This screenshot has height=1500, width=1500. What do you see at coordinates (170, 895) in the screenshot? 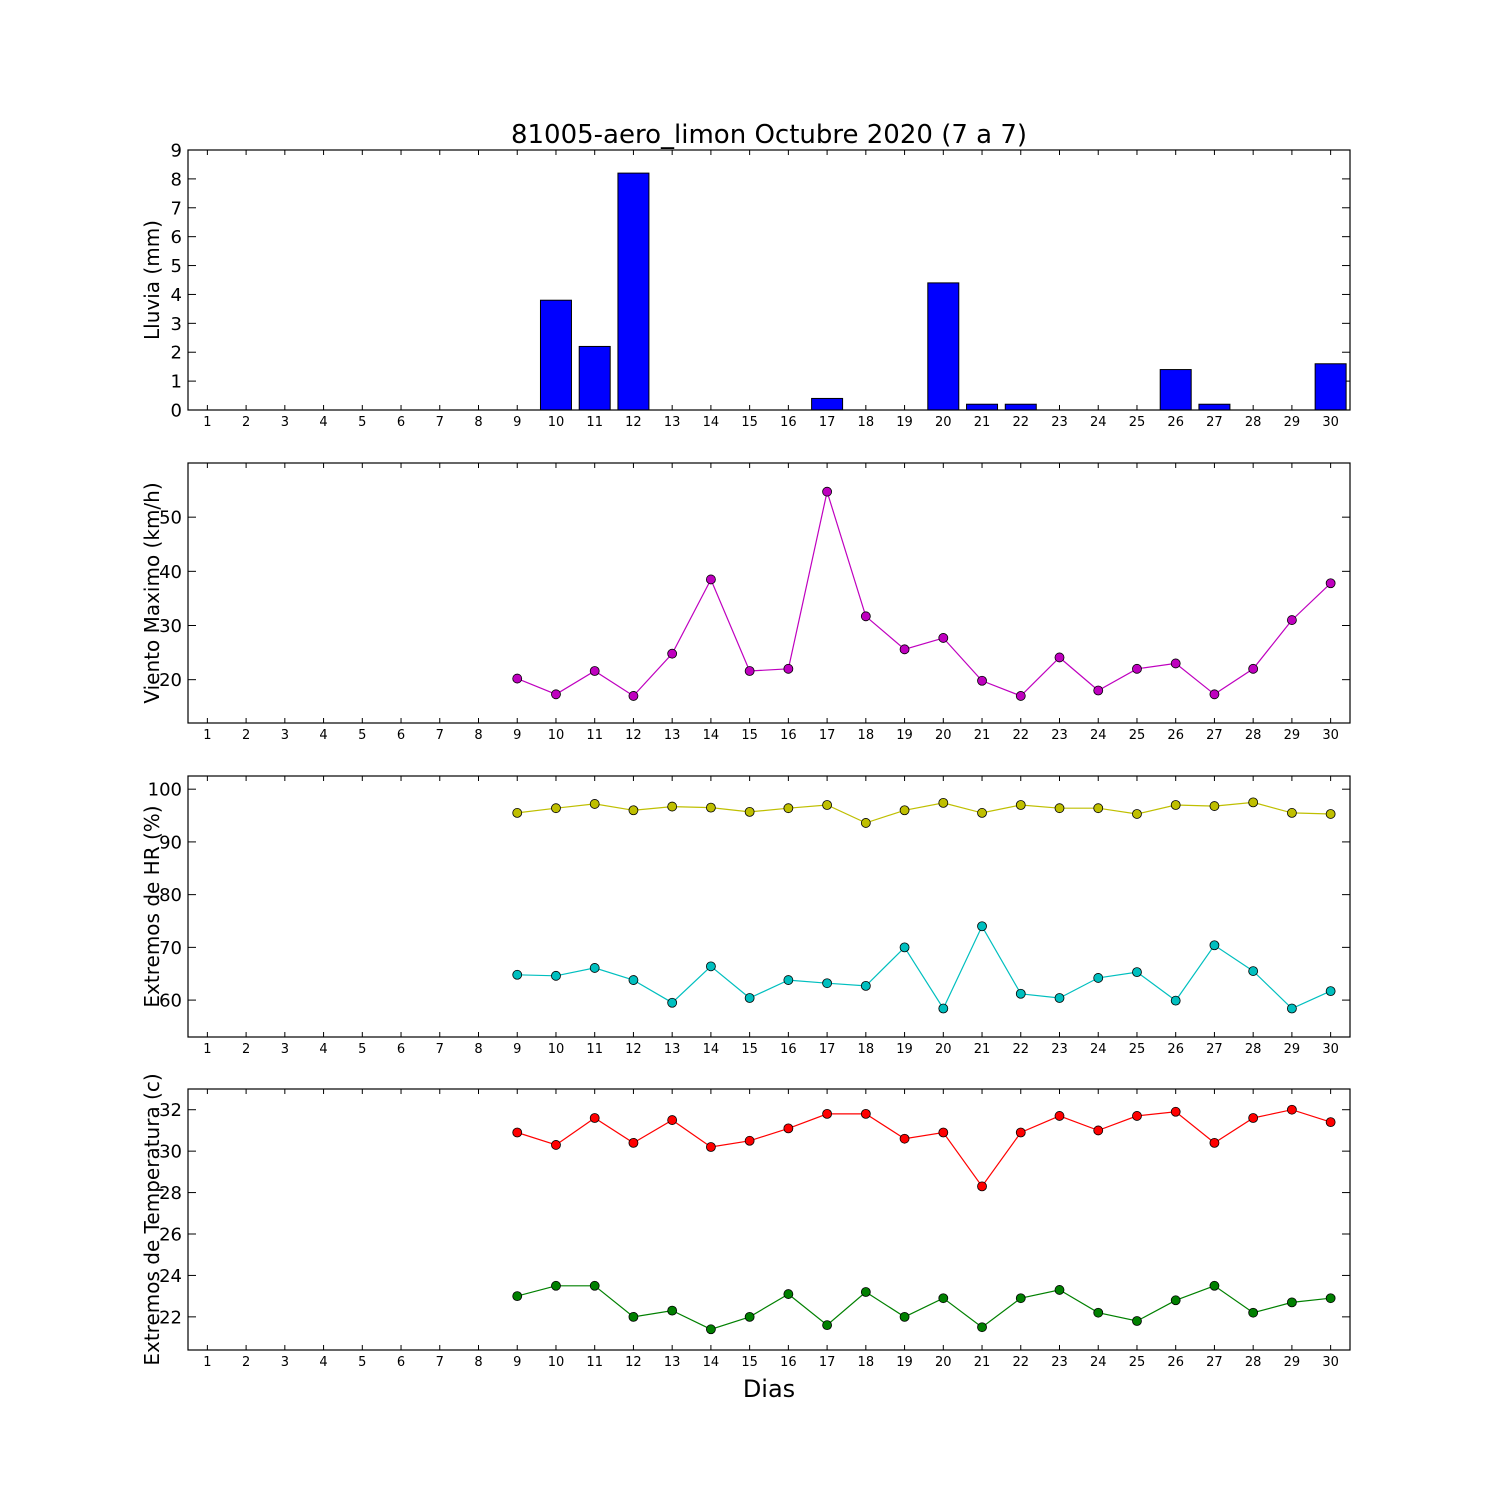
I see `y-tick-label: 80` at bounding box center [170, 895].